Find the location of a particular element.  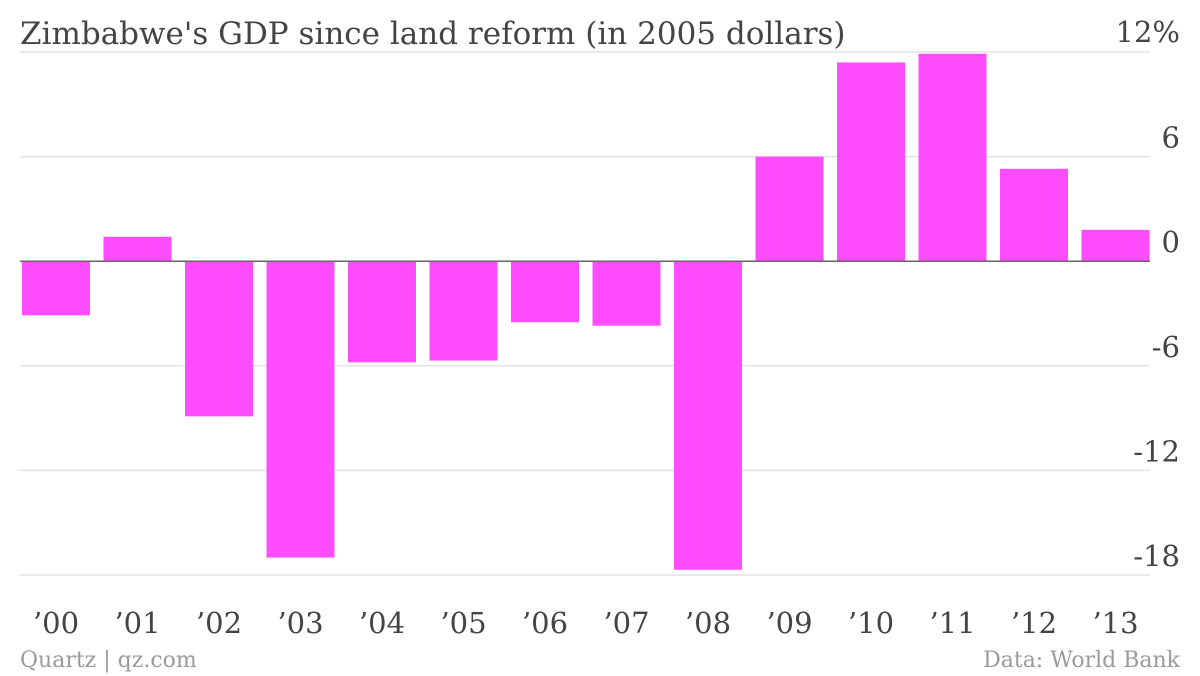

x-tick-label: ’10 is located at coordinates (871, 623).